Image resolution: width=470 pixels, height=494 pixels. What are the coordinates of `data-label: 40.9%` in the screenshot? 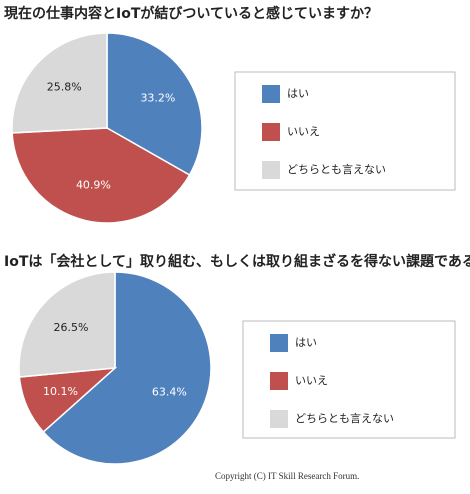 It's located at (93, 184).